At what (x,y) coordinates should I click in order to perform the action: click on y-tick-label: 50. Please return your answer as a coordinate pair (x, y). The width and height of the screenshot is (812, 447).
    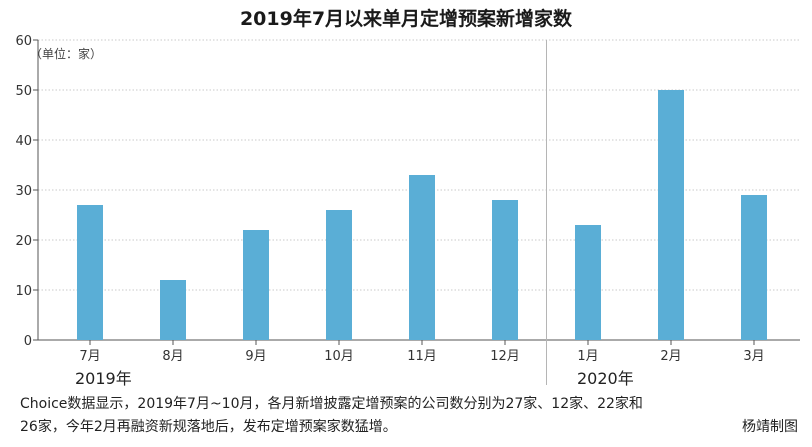
    Looking at the image, I should click on (23, 91).